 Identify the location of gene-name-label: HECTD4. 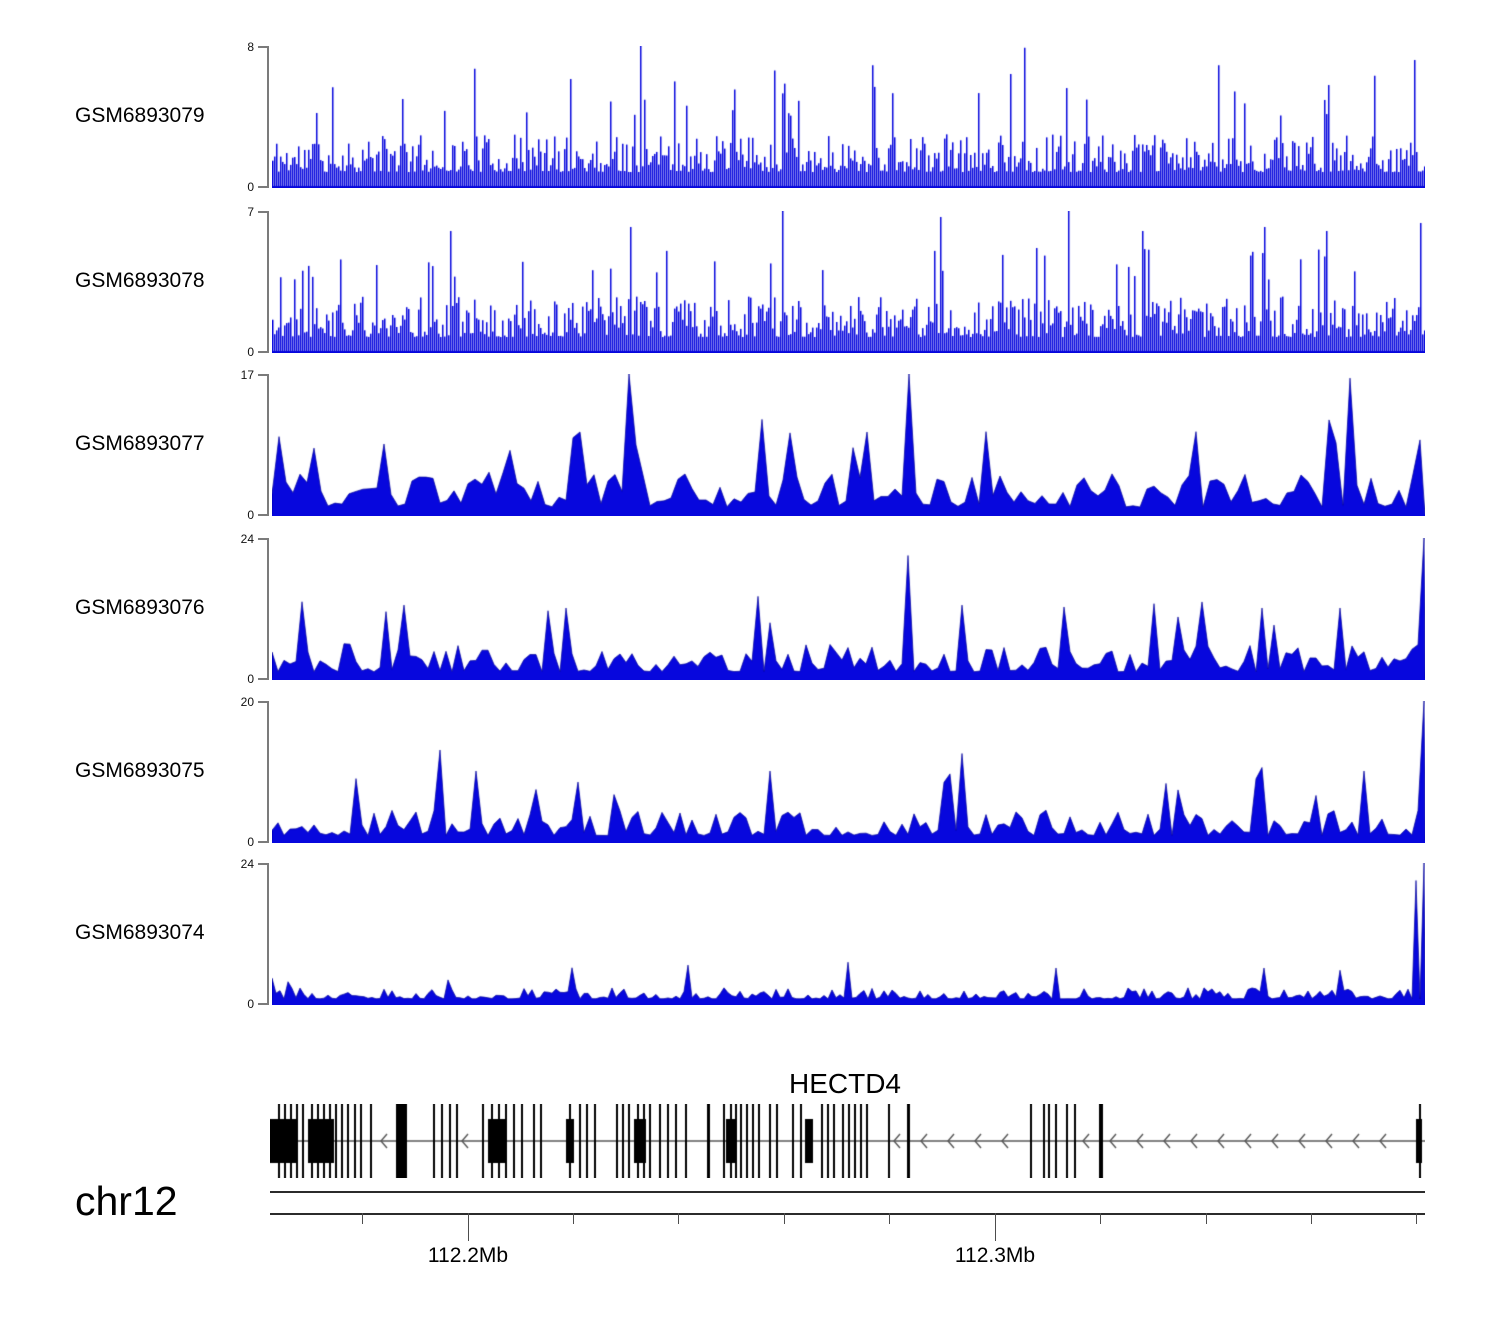
(845, 1083).